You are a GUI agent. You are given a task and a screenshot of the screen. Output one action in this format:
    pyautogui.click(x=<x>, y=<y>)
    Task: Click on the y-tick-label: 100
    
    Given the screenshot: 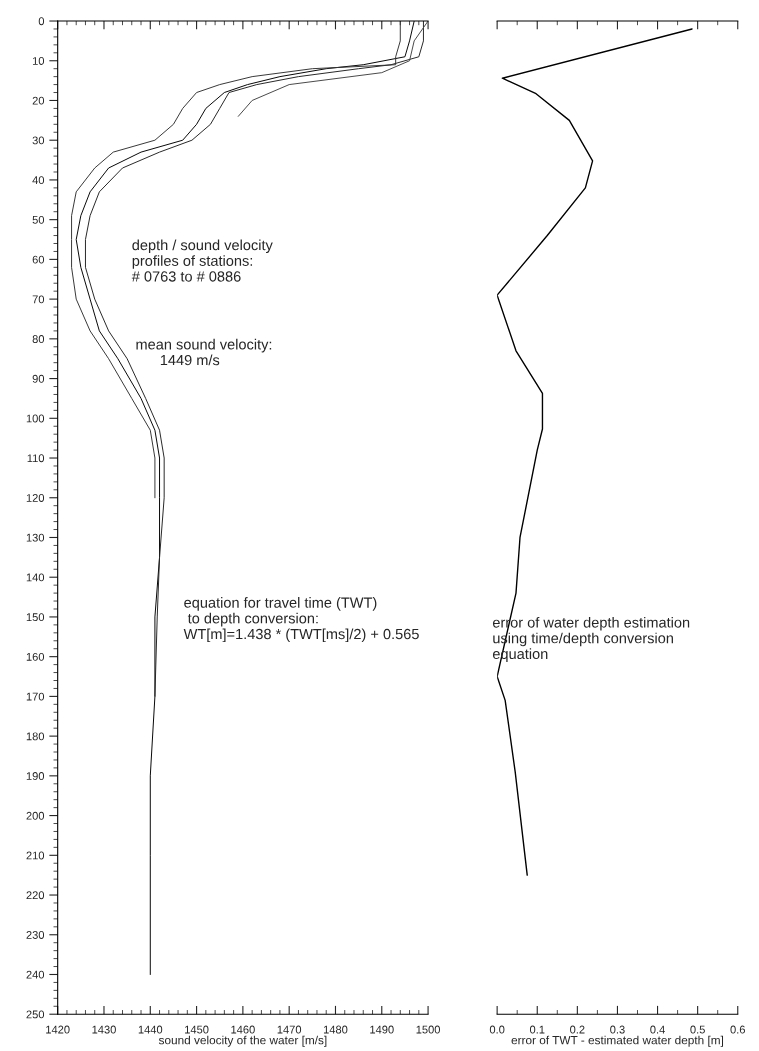 What is the action you would take?
    pyautogui.click(x=35, y=418)
    